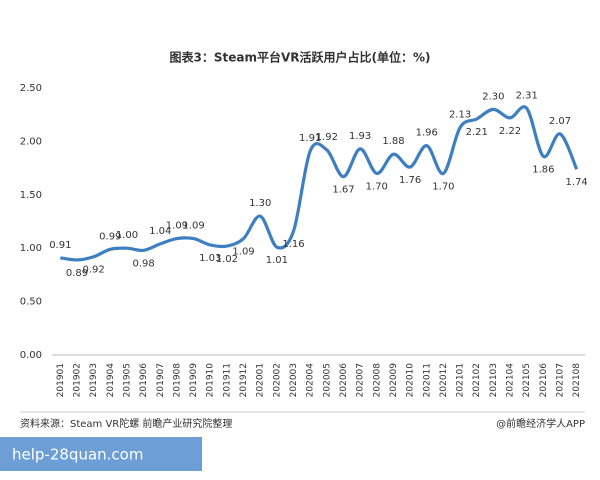  I want to click on x-tick-label: 202105, so click(527, 380).